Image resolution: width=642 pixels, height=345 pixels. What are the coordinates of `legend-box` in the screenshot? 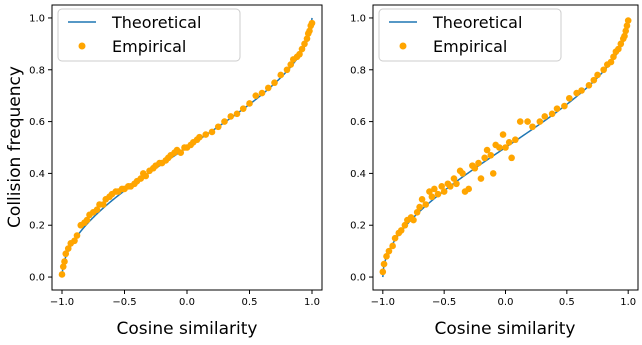 It's located at (149, 35).